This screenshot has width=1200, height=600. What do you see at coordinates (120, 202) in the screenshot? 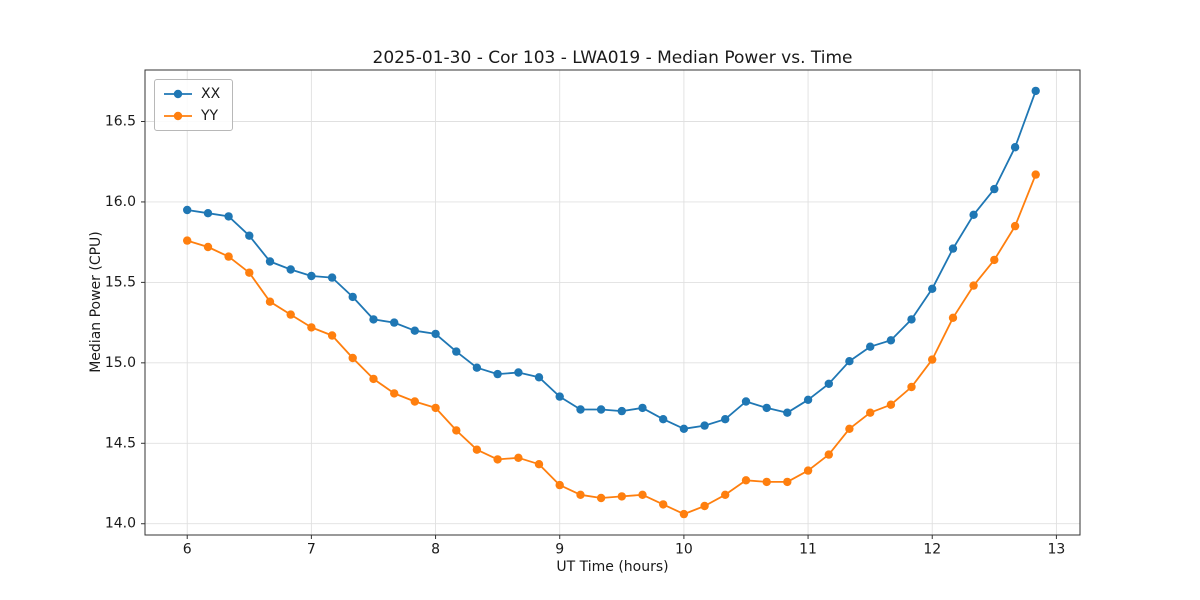
I see `y-tick-label: 16.0` at bounding box center [120, 202].